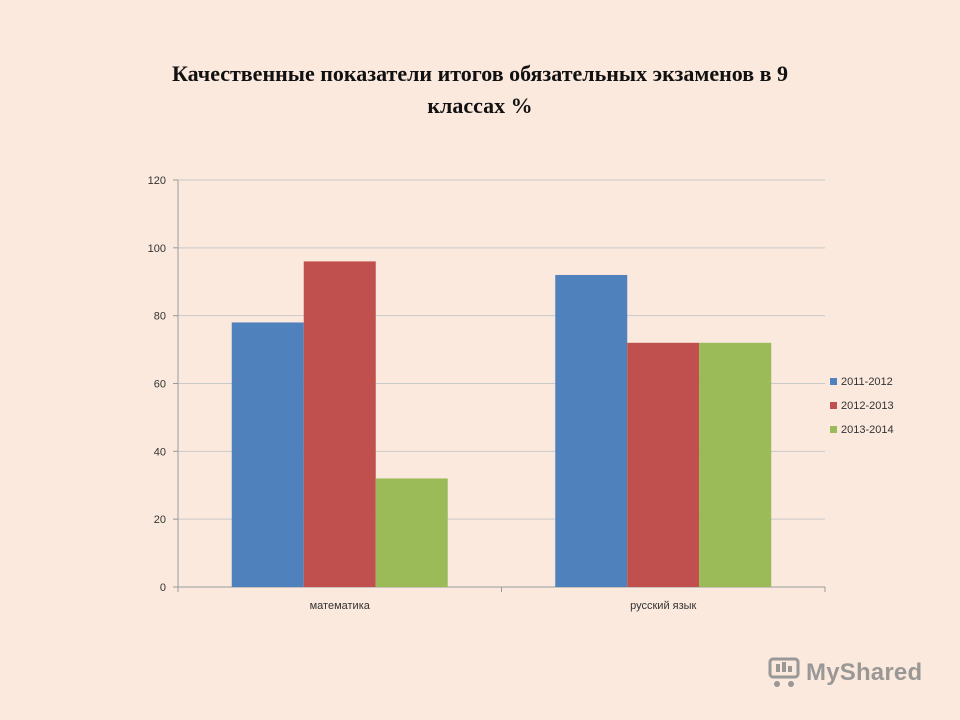 The width and height of the screenshot is (960, 720). I want to click on bar-математика-2011-2012, so click(267, 454).